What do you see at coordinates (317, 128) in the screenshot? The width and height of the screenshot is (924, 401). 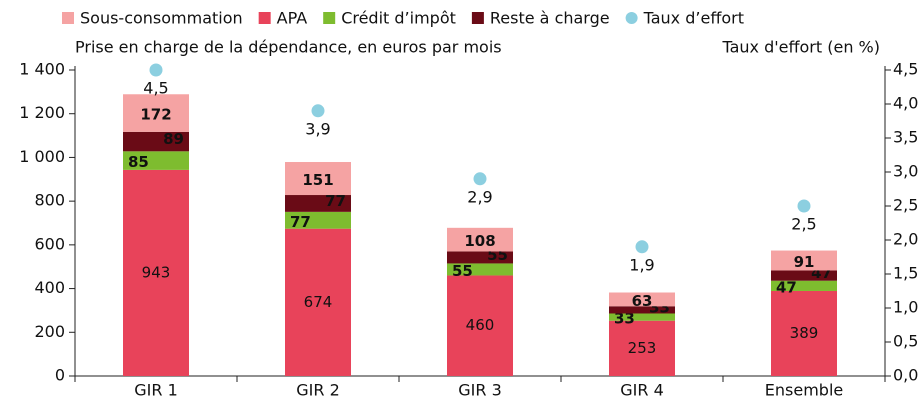 I see `data-label: 3,9` at bounding box center [317, 128].